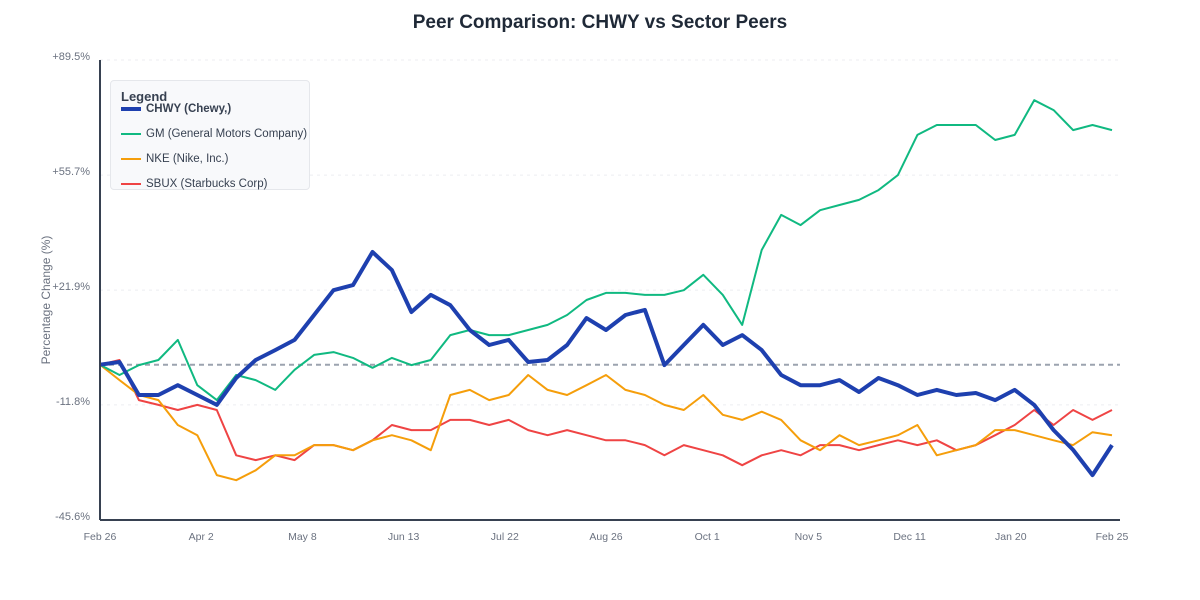 The height and width of the screenshot is (600, 1200). Describe the element at coordinates (207, 184) in the screenshot. I see `legend-label: SBUX (Starbucks Corp)` at that location.